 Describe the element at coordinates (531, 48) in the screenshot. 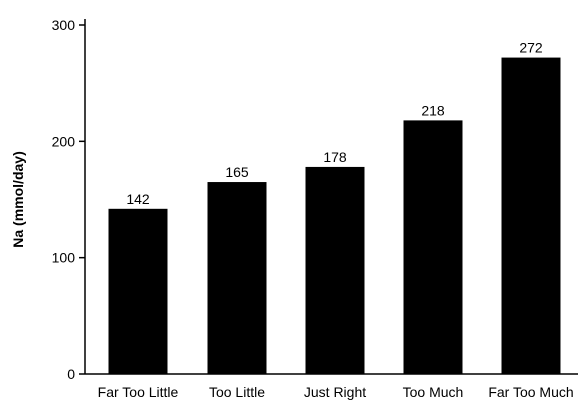

I see `bar-value-label: 272` at that location.